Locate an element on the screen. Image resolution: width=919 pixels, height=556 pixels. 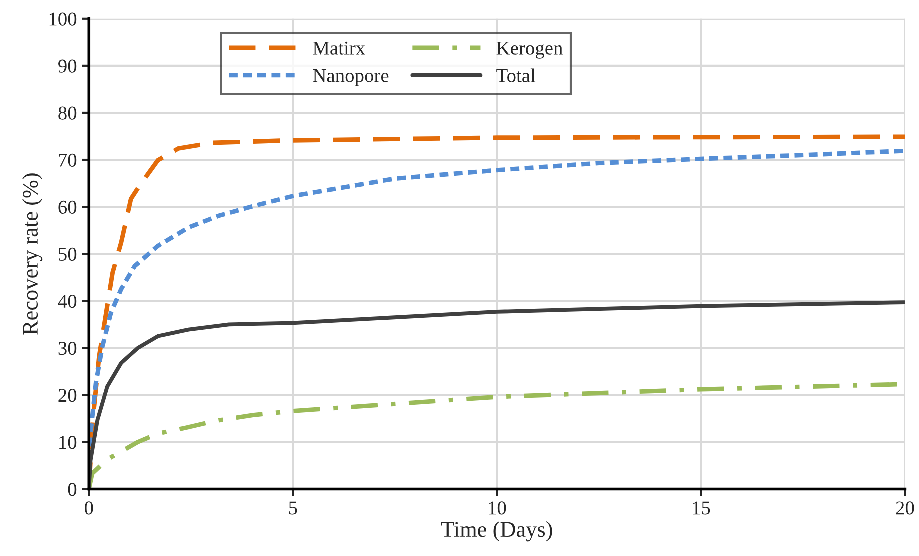
legend-label: Total is located at coordinates (516, 75).